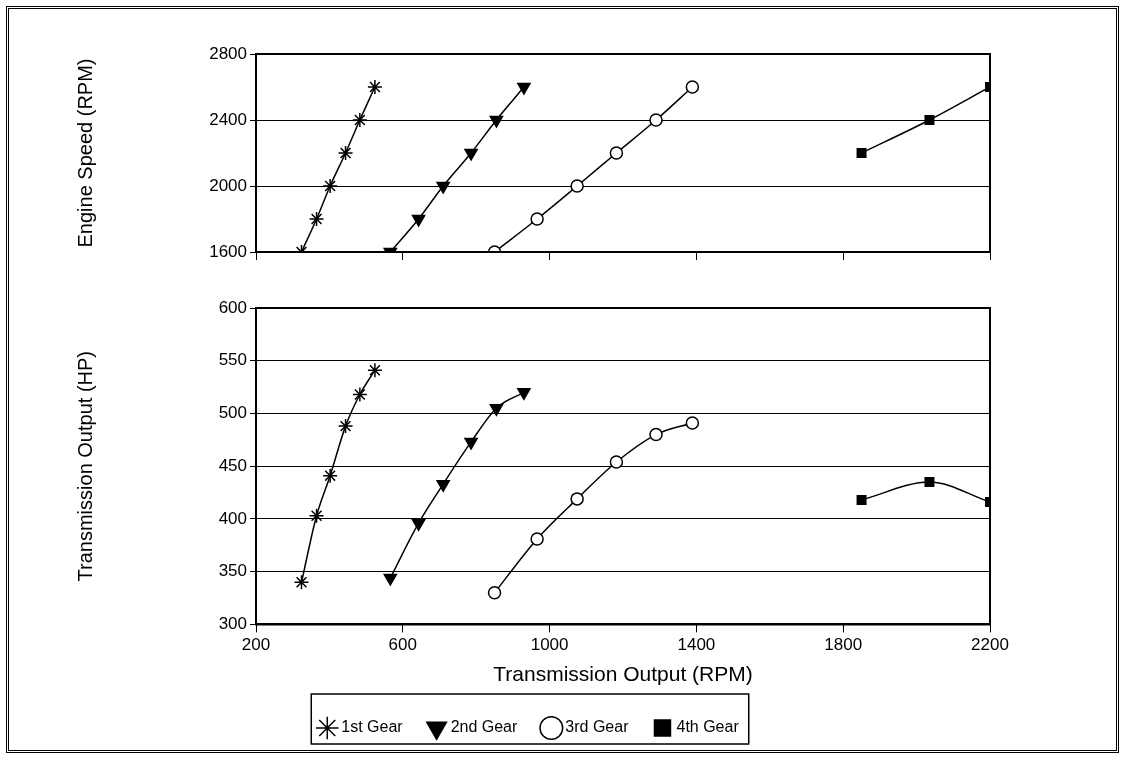 This screenshot has width=1133, height=763. I want to click on y-tick-label: 2000, so click(228, 185).